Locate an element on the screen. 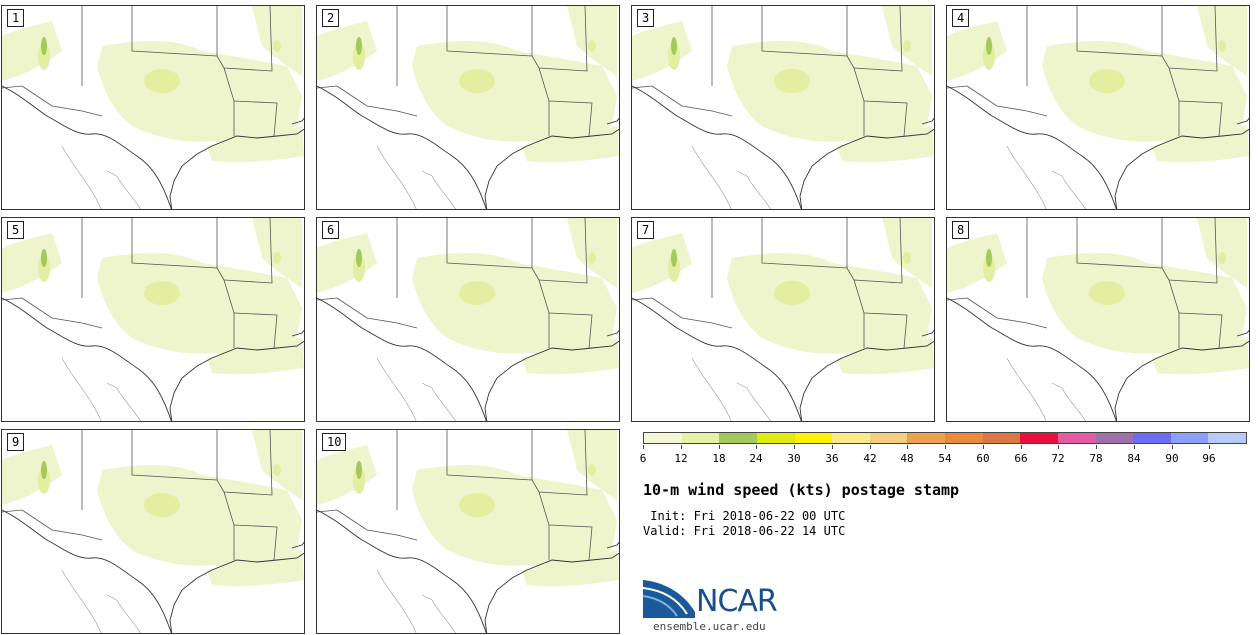  ensemble-member-10-map: 10 is located at coordinates (468, 531).